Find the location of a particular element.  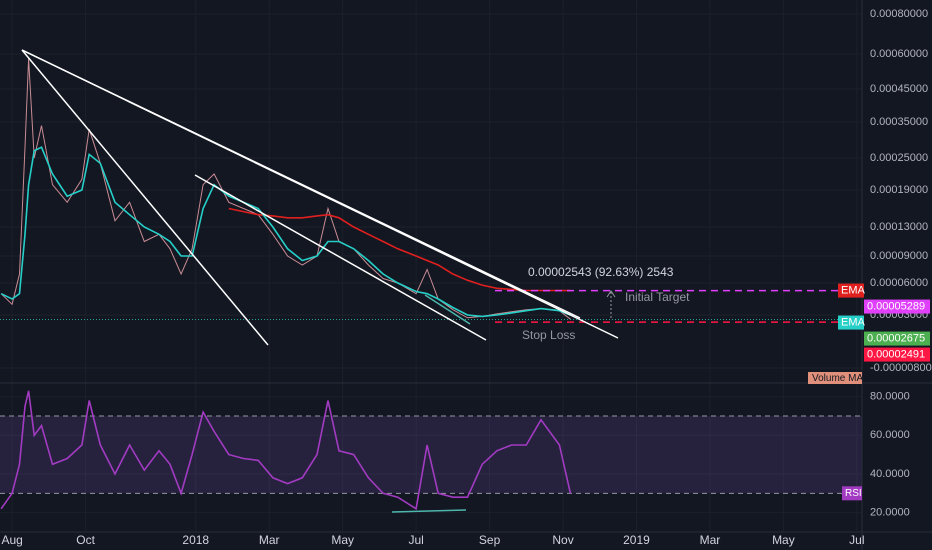

x-tick-label: Aug is located at coordinates (11, 540).